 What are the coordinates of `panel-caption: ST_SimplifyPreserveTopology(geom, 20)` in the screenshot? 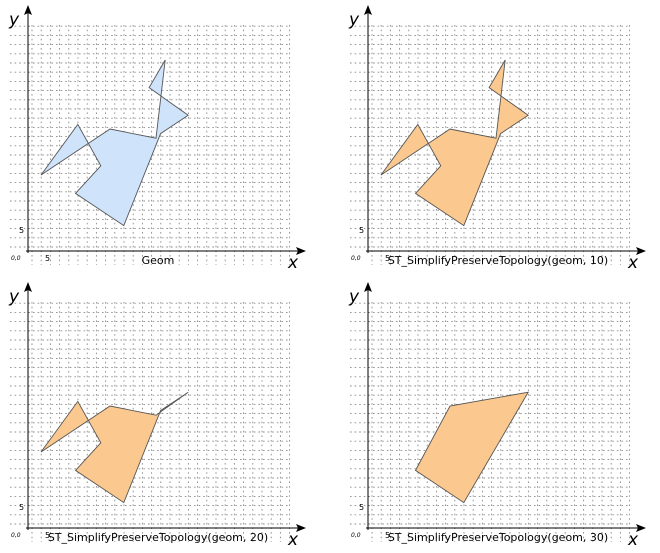 It's located at (158, 537).